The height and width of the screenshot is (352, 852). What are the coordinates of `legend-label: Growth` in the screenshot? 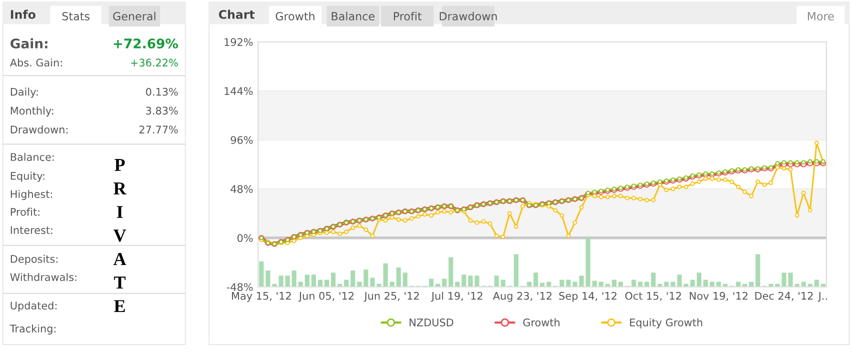 It's located at (541, 322).